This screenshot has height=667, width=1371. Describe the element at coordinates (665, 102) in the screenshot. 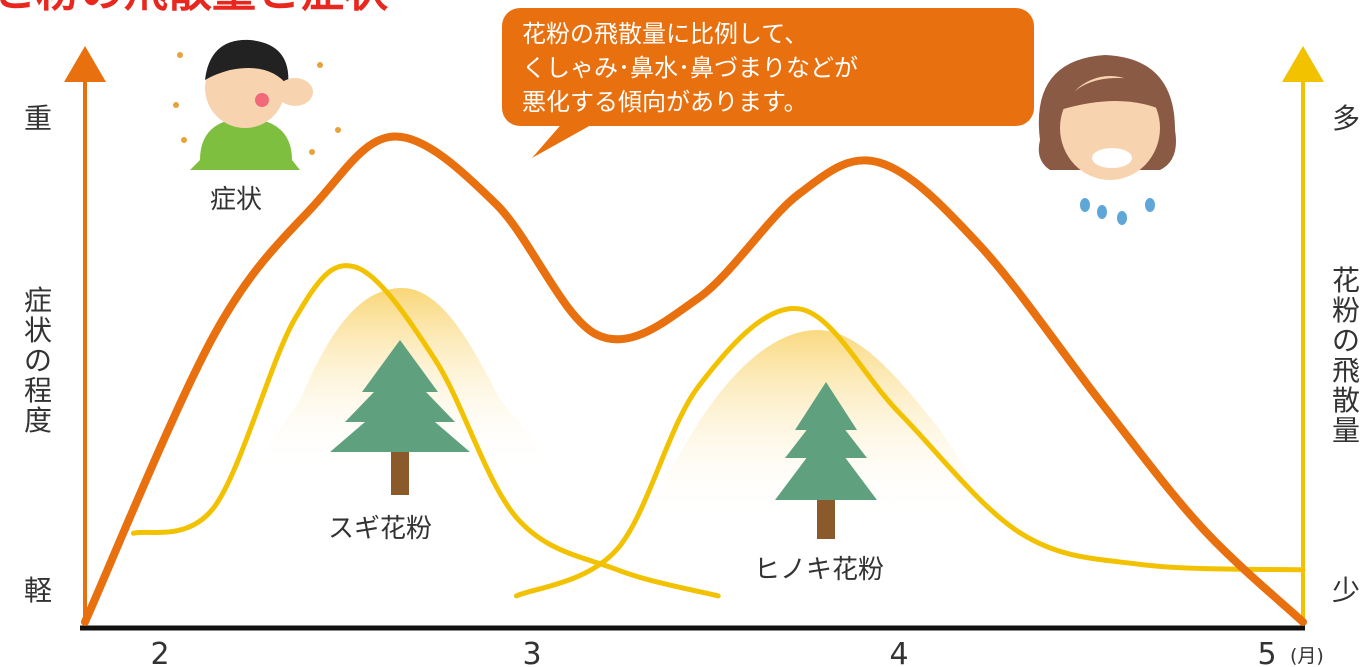

I see `callout-line-3: 悪化する傾向があります。` at that location.